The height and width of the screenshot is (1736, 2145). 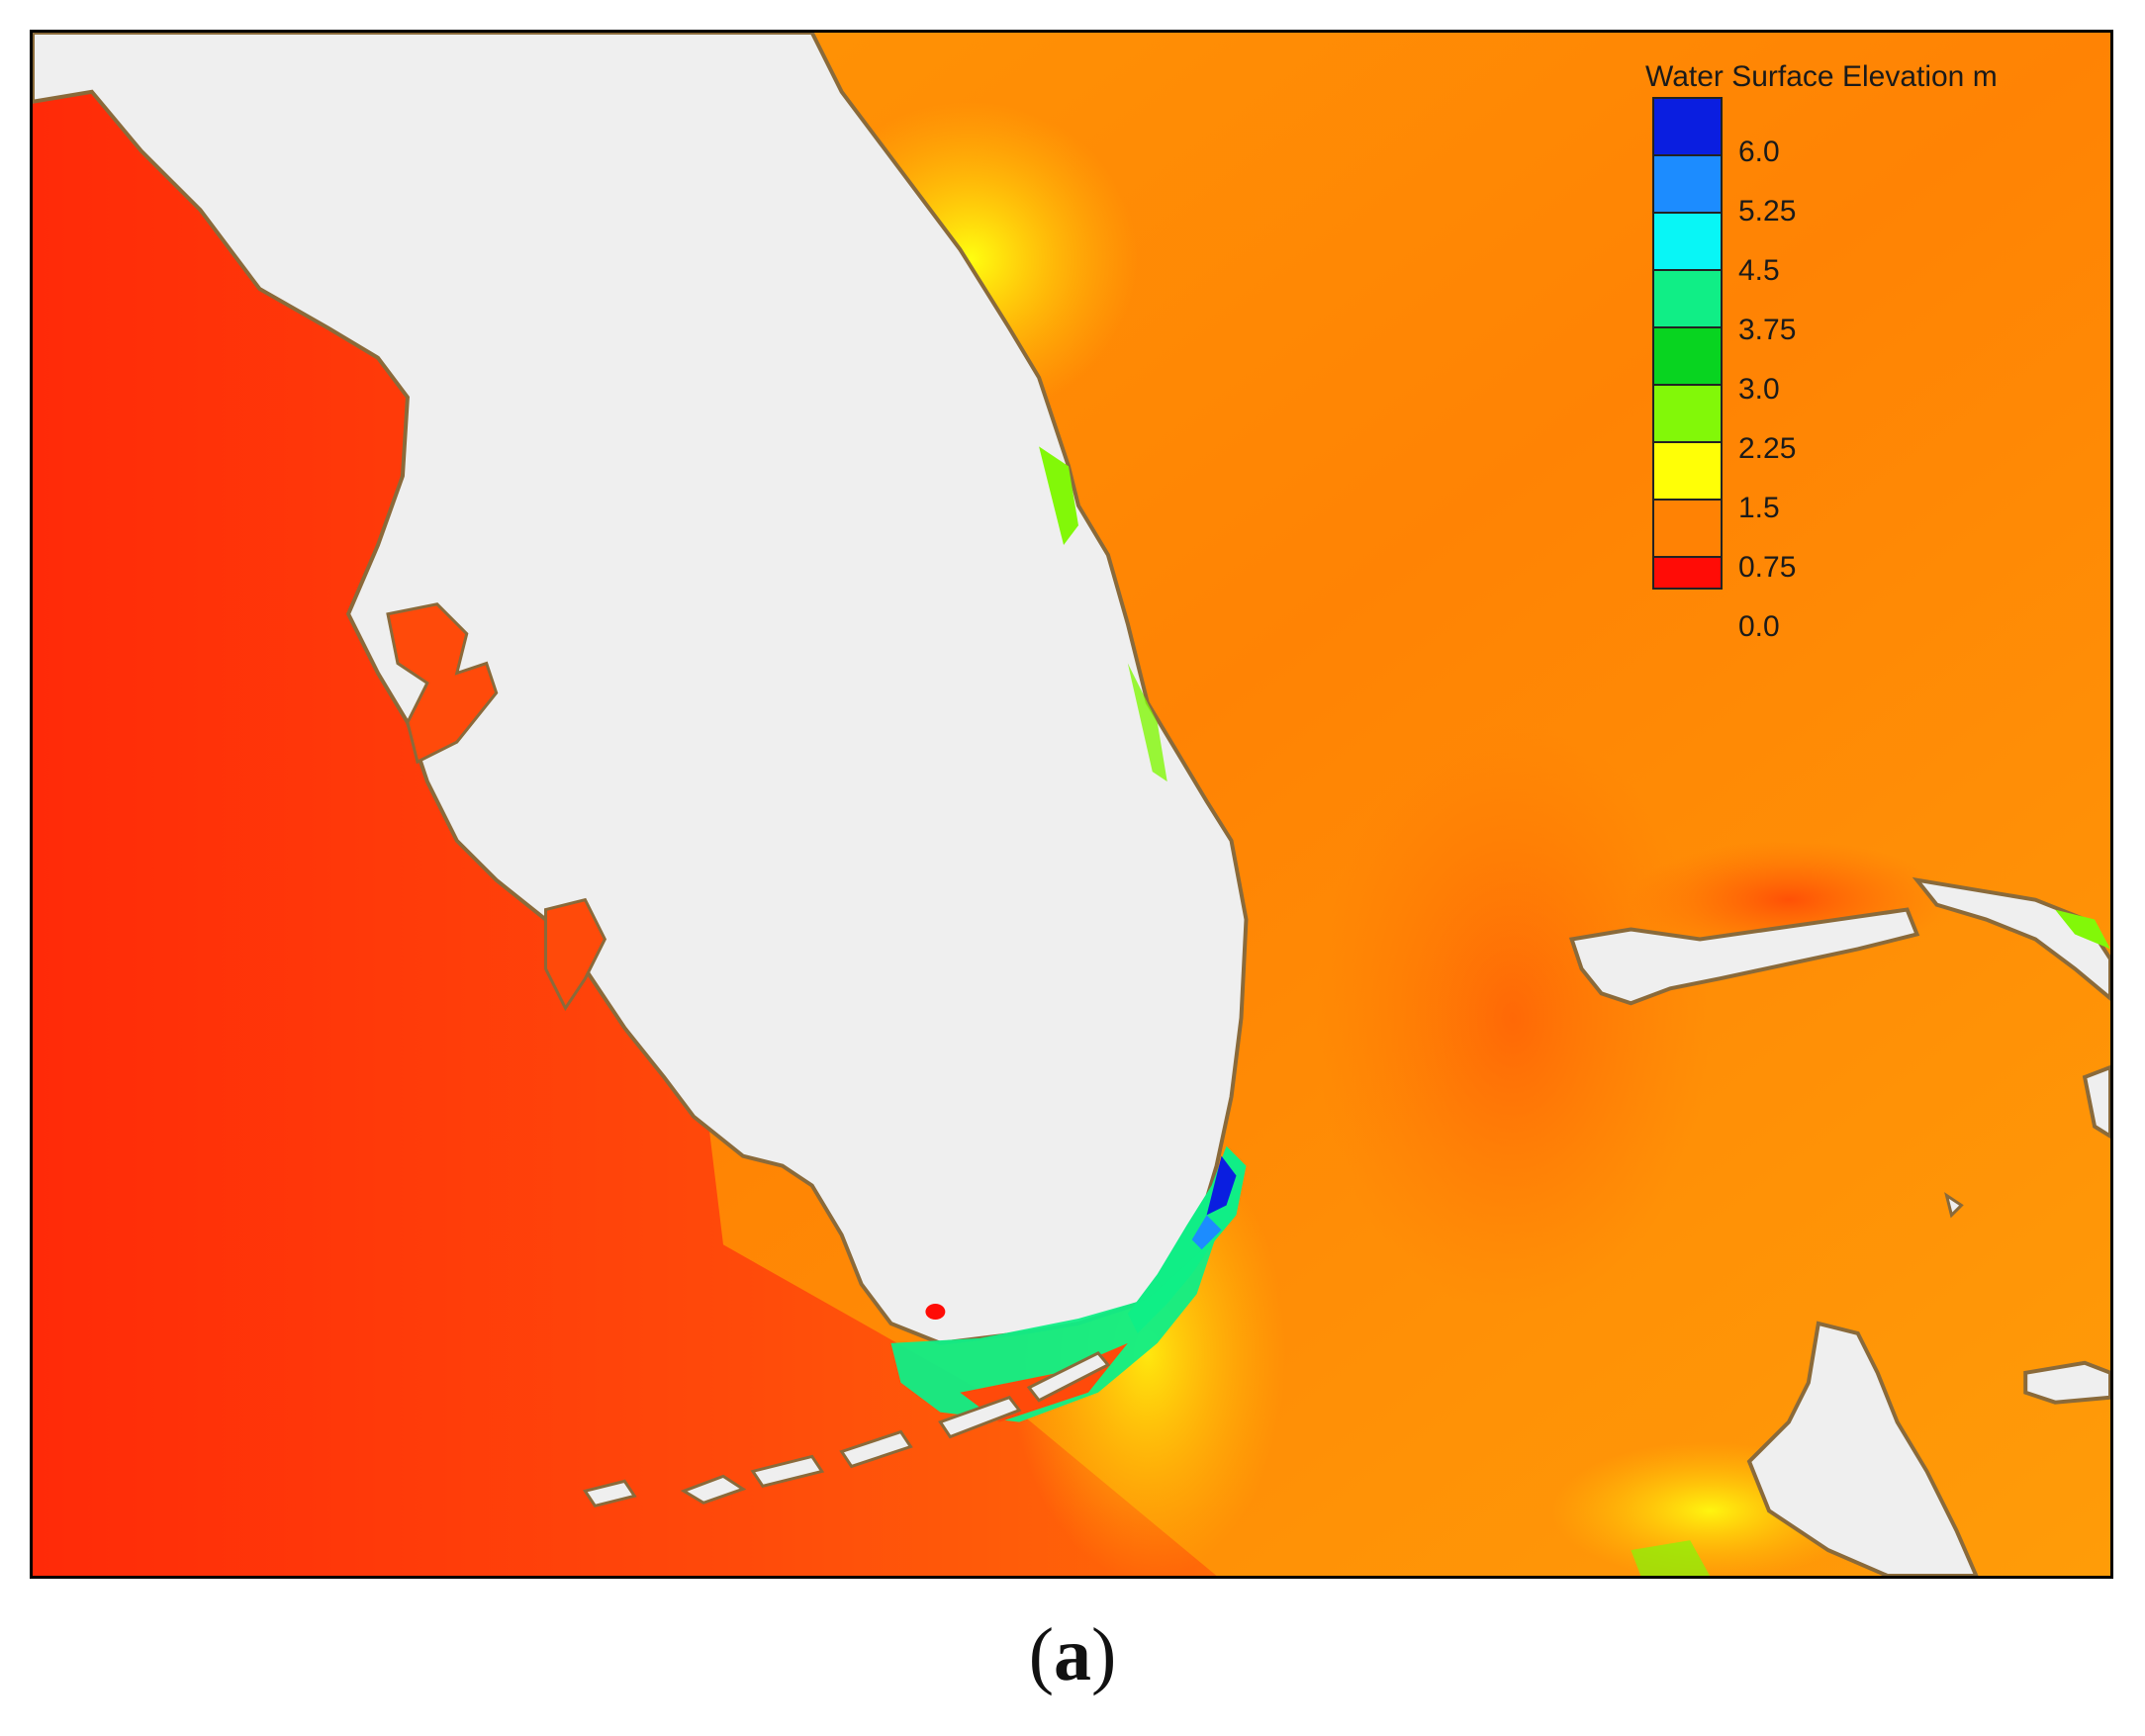 What do you see at coordinates (936, 1312) in the screenshot?
I see `inland-lake` at bounding box center [936, 1312].